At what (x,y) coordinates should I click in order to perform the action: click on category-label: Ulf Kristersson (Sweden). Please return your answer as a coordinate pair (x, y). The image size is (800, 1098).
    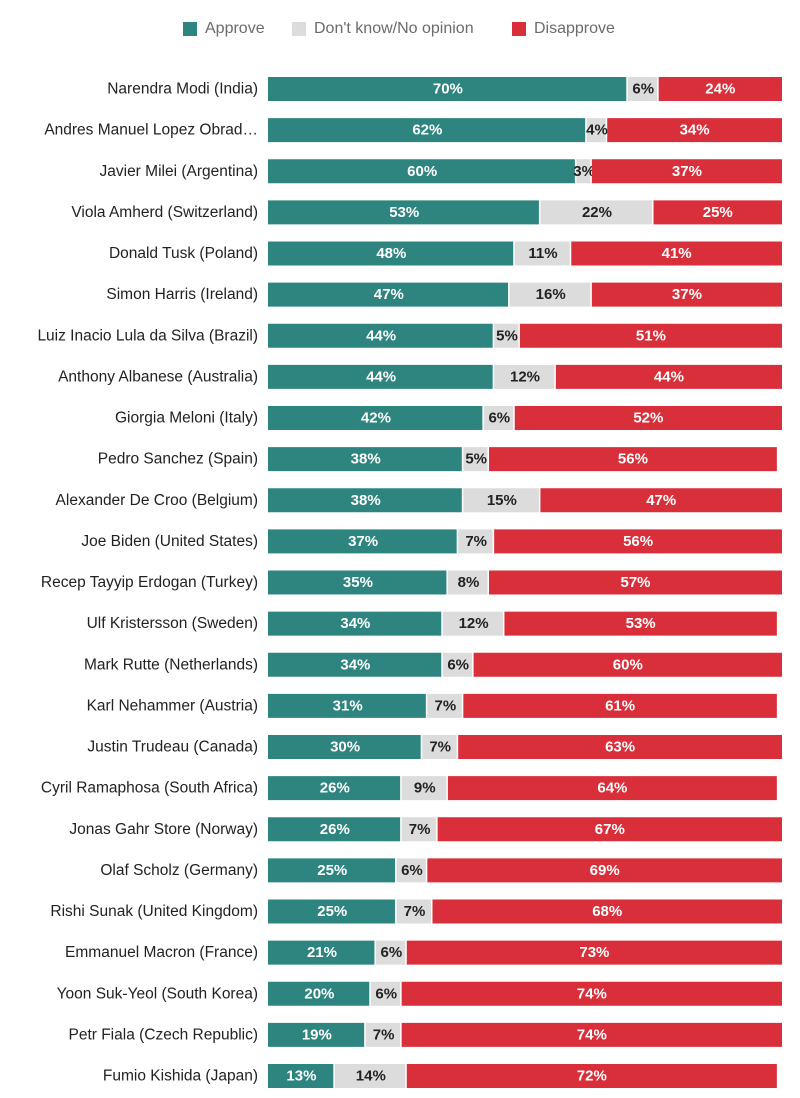
    Looking at the image, I should click on (172, 623).